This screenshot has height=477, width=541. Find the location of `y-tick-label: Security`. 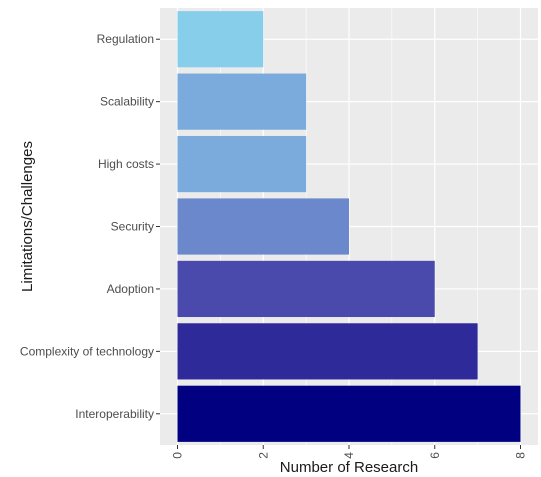

y-tick-label: Security is located at coordinates (132, 227).